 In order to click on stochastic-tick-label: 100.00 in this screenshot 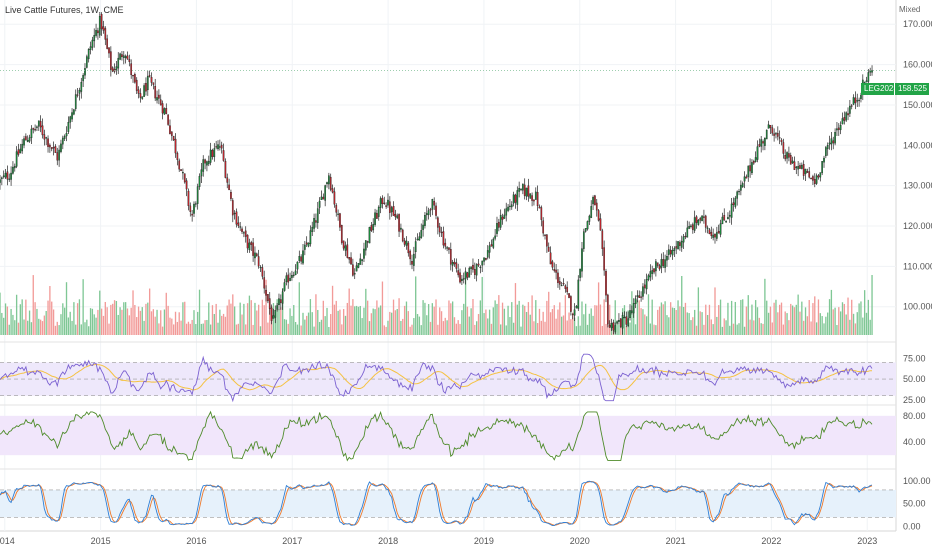, I will do `click(917, 481)`.